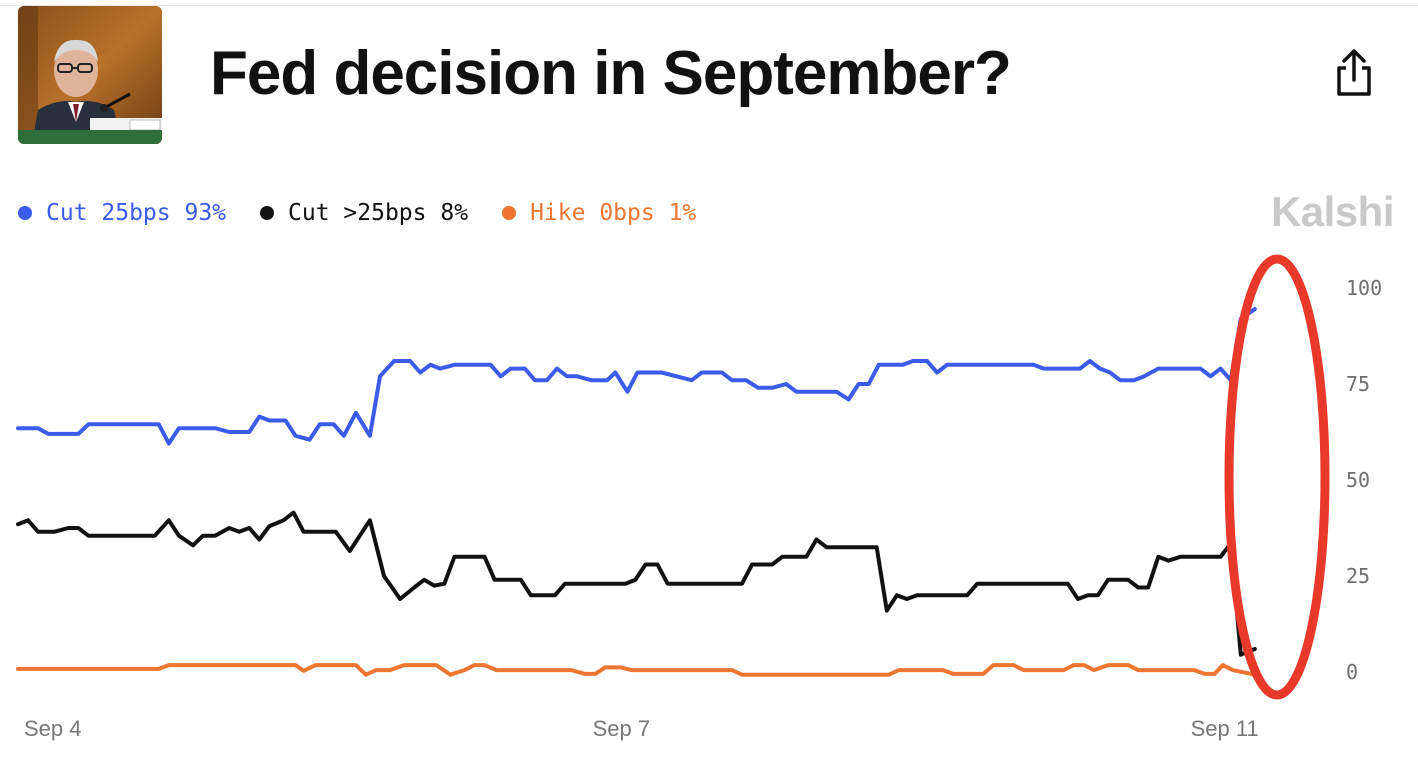 The image size is (1418, 772). Describe the element at coordinates (267, 213) in the screenshot. I see `legend-dot-cut-over-25bps` at that location.